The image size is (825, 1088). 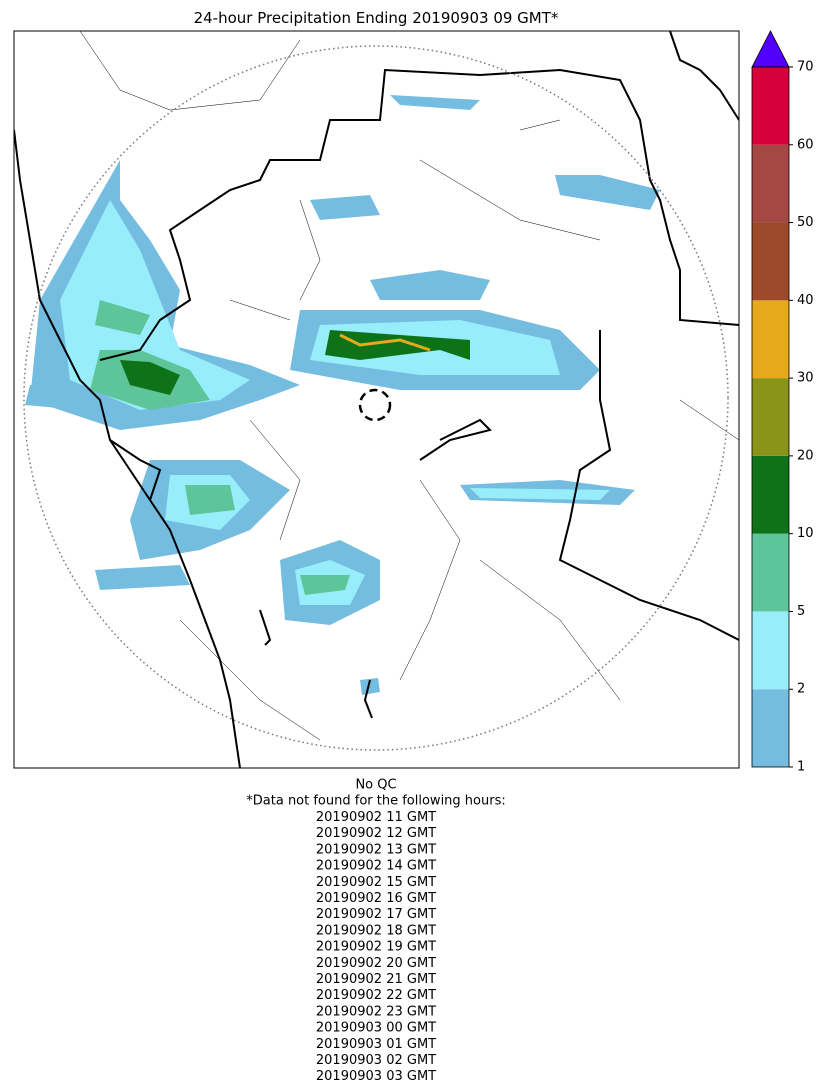 I want to click on colorbar-extension, so click(x=770, y=49).